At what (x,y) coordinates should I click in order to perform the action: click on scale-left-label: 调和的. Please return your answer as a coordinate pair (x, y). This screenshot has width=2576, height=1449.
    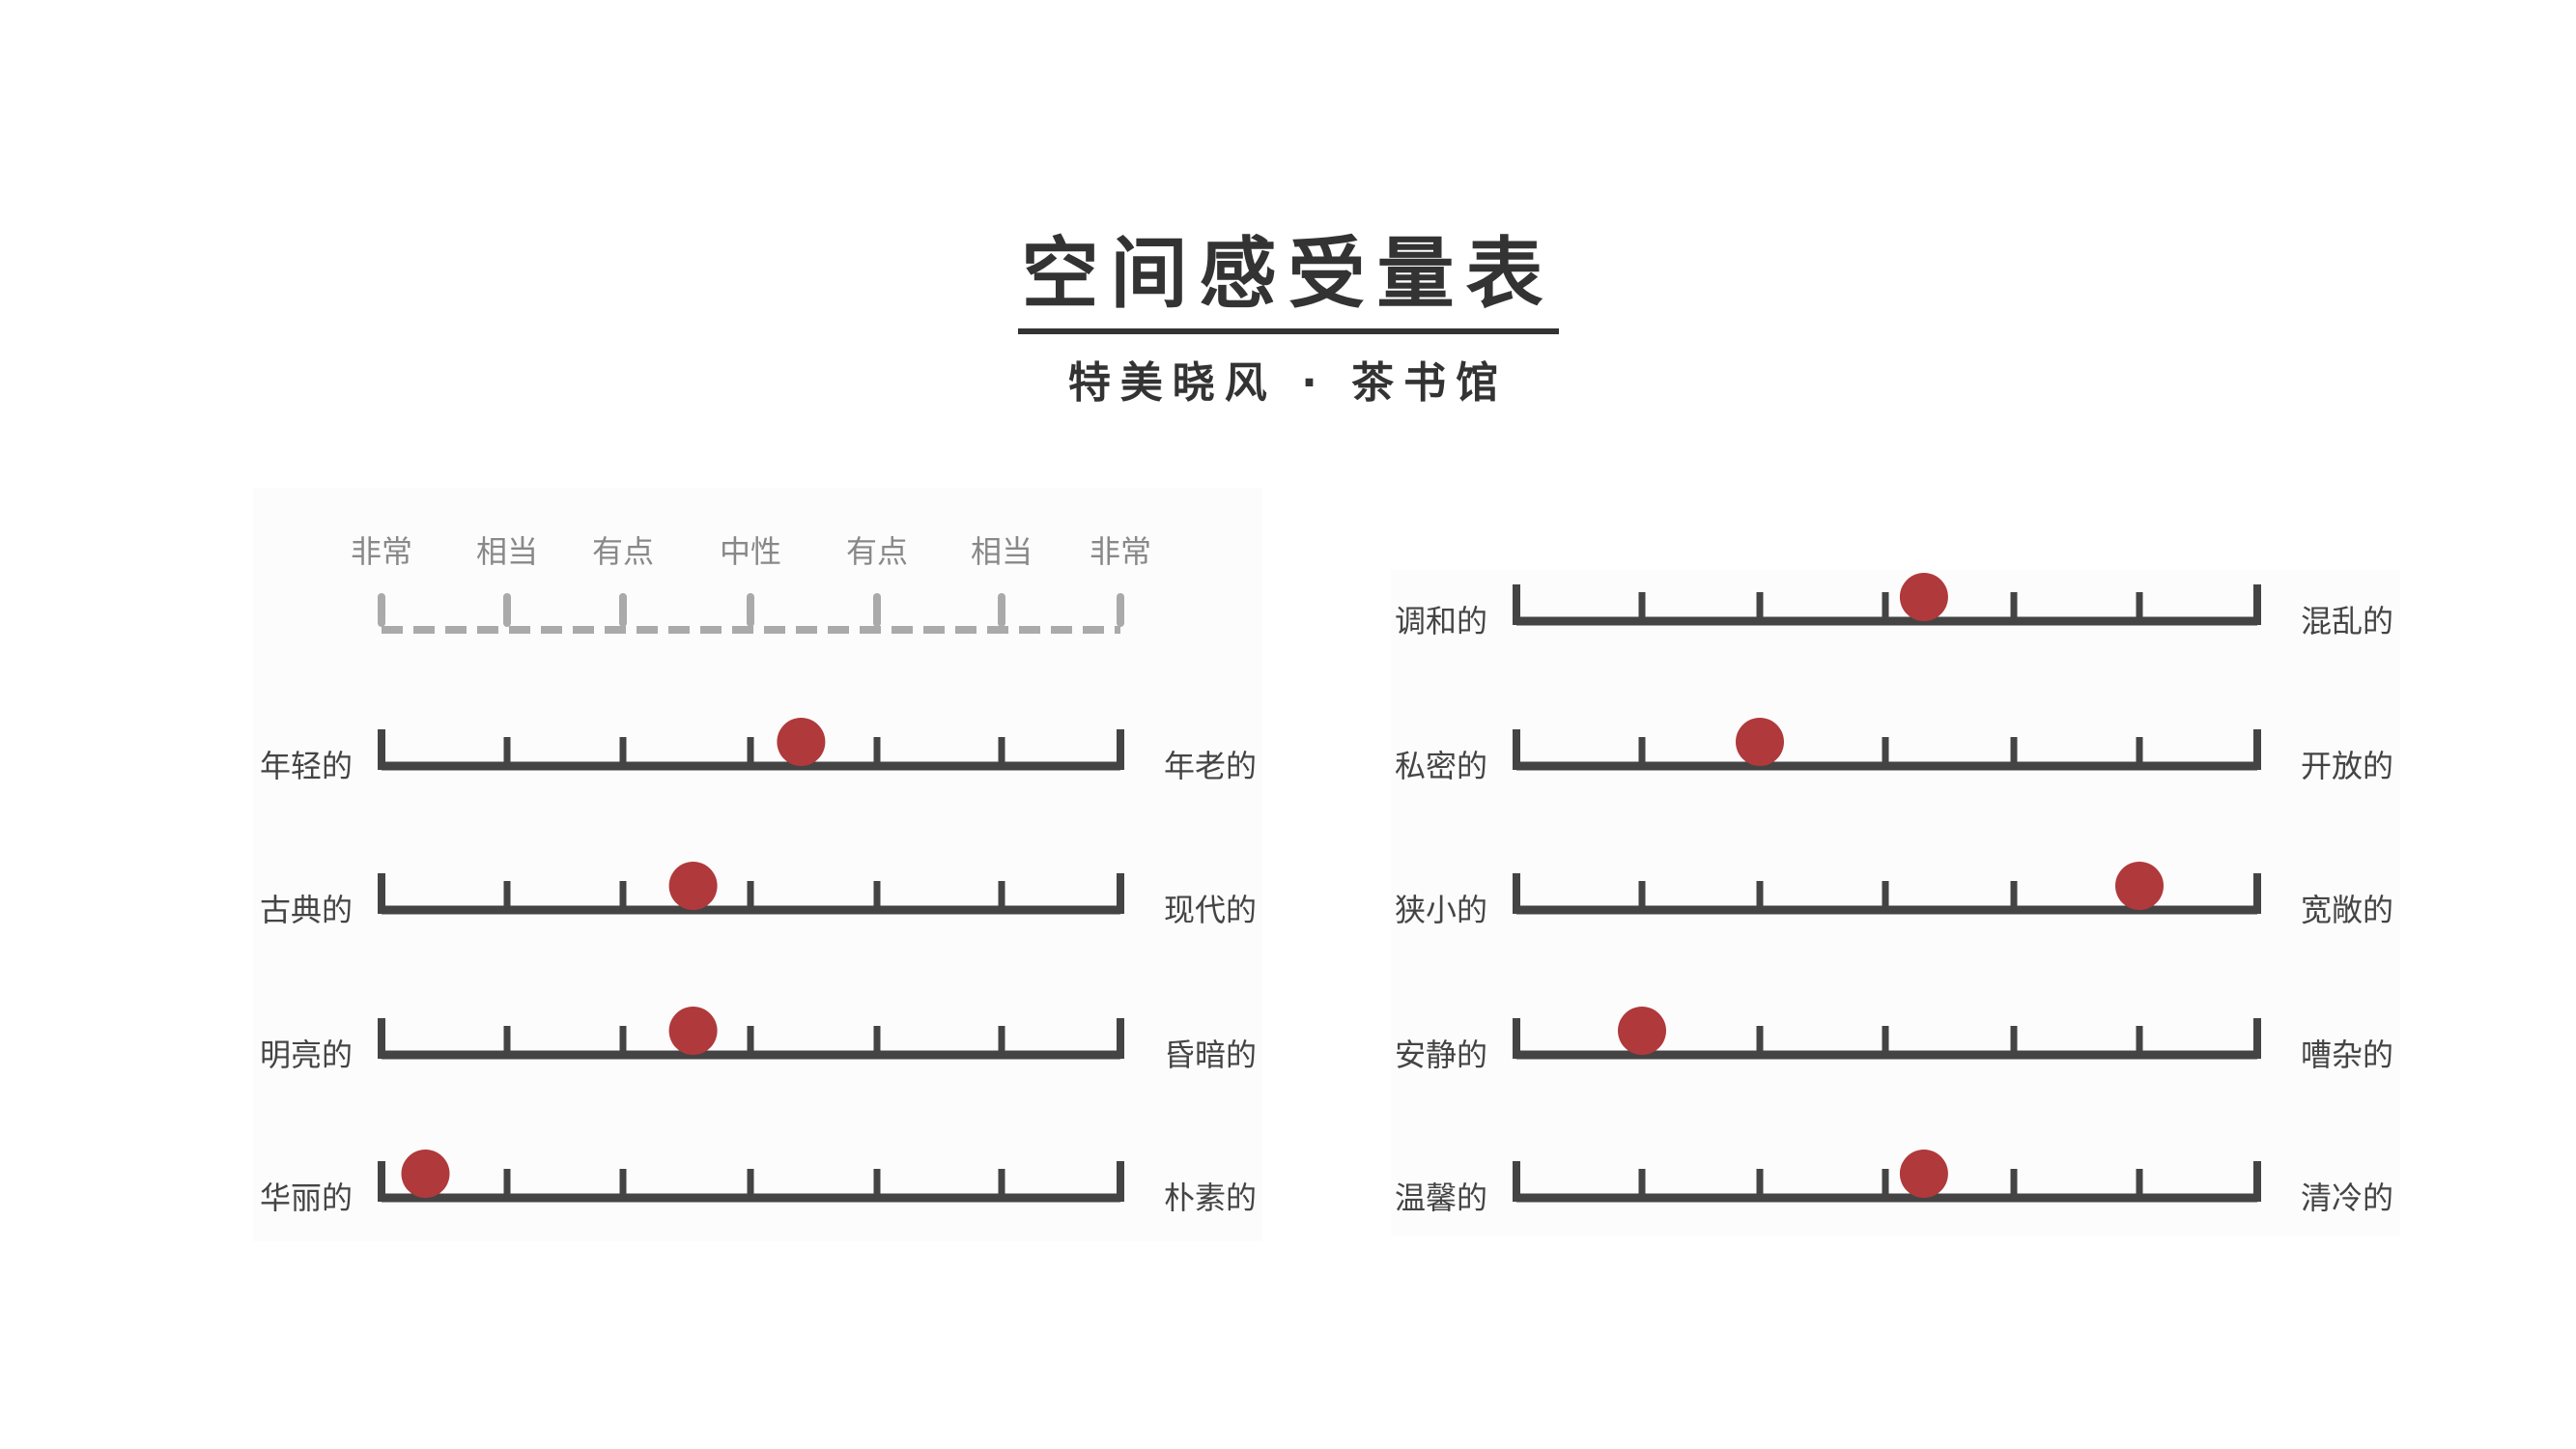
    Looking at the image, I should click on (1441, 621).